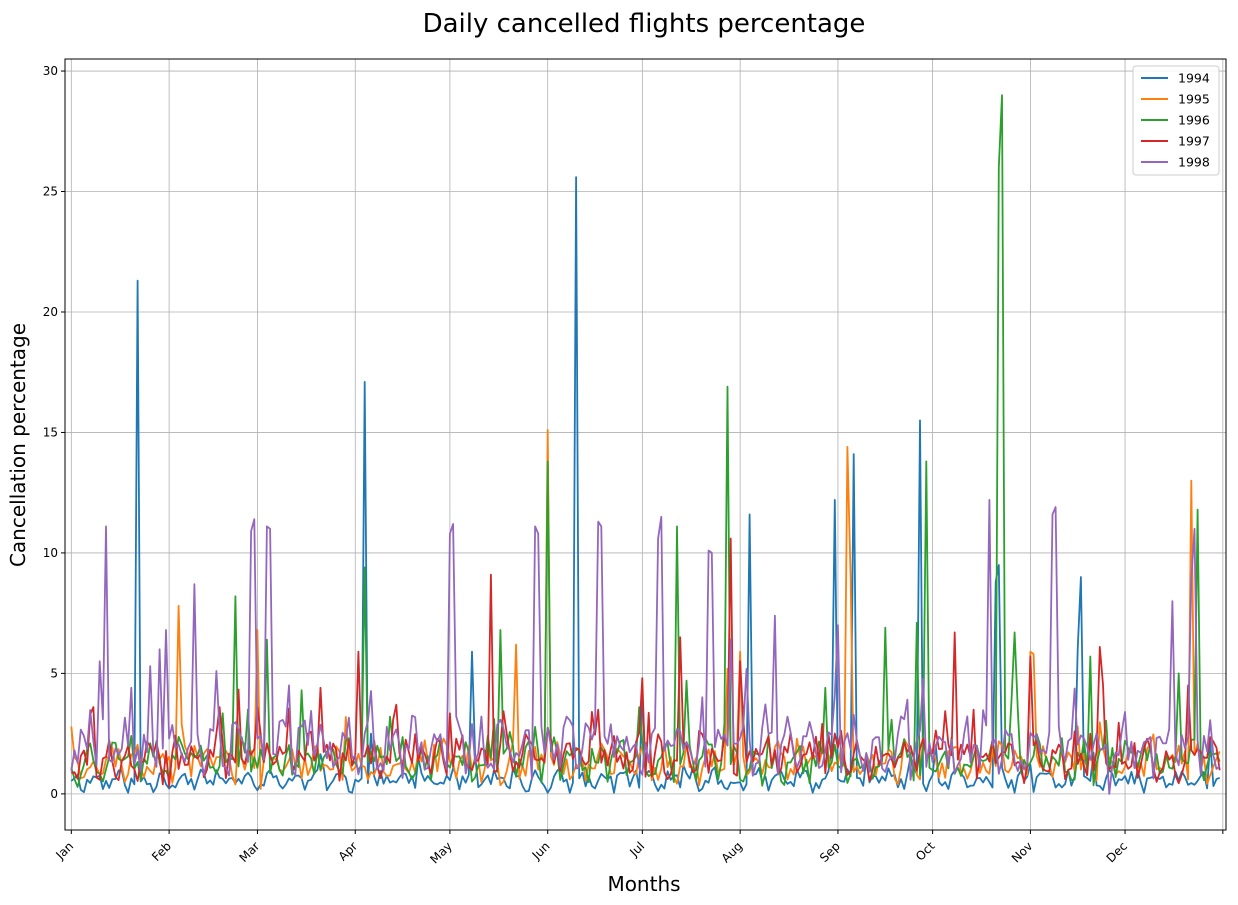 The width and height of the screenshot is (1238, 905). I want to click on x-tick-label: May, so click(440, 852).